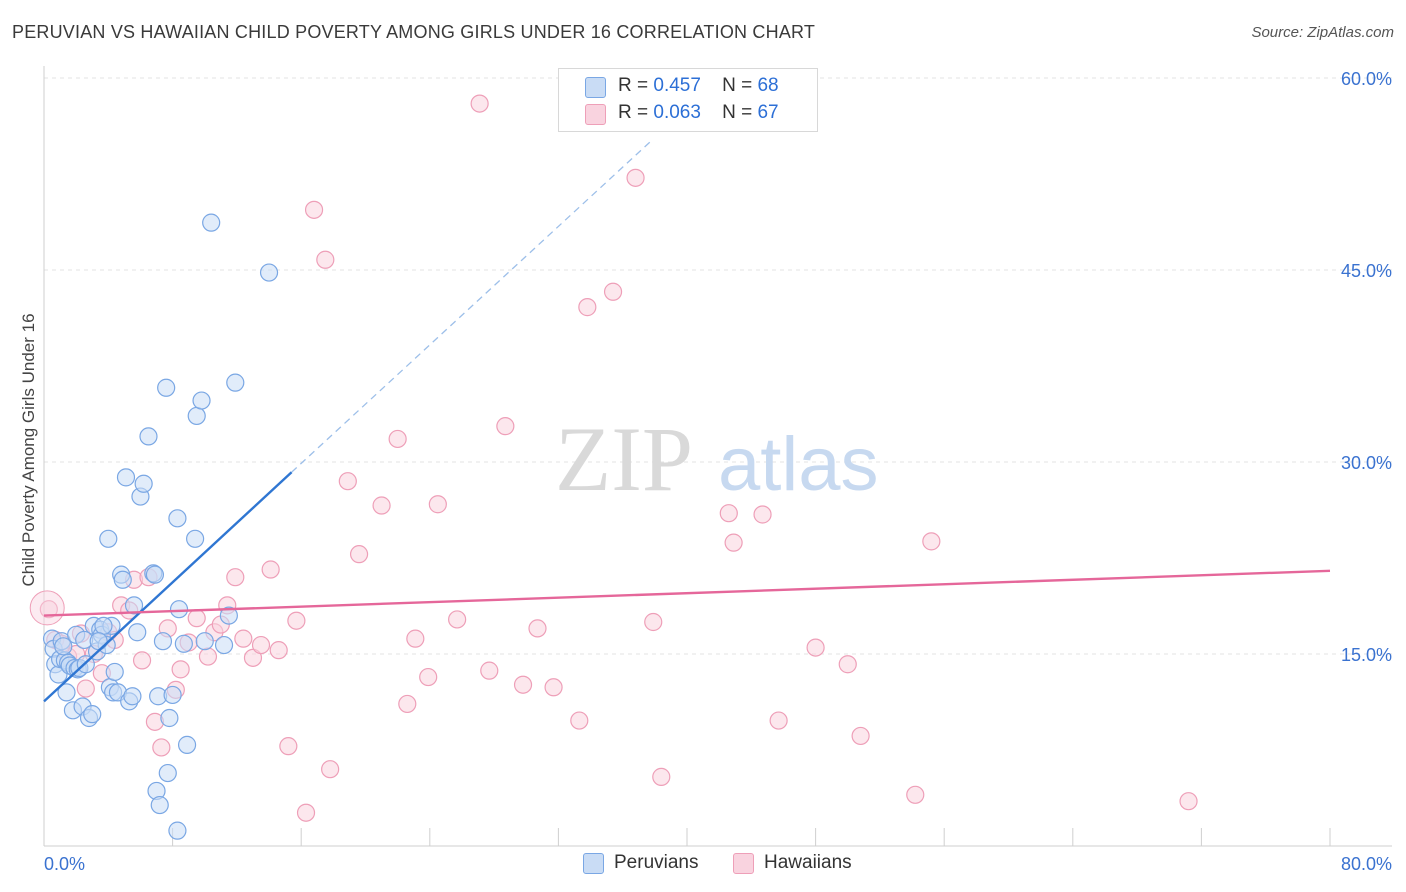  I want to click on r-value-peruvians: 0.457, so click(677, 85).